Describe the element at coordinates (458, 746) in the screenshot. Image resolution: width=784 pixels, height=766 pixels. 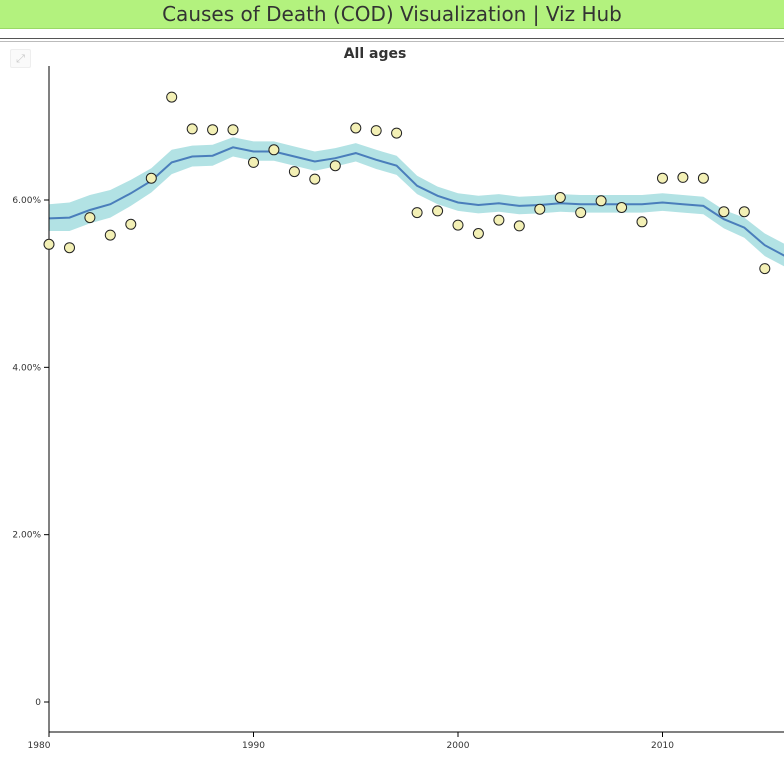
I see `x-tick-label: 2000` at that location.